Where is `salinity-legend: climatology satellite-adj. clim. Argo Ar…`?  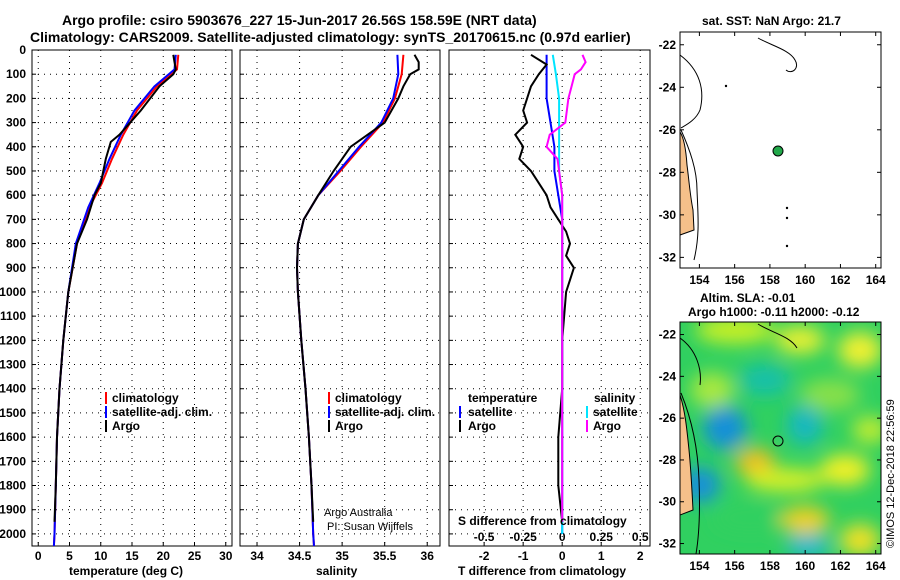 salinity-legend: climatology satellite-adj. clim. Argo Ar… is located at coordinates (379, 462).